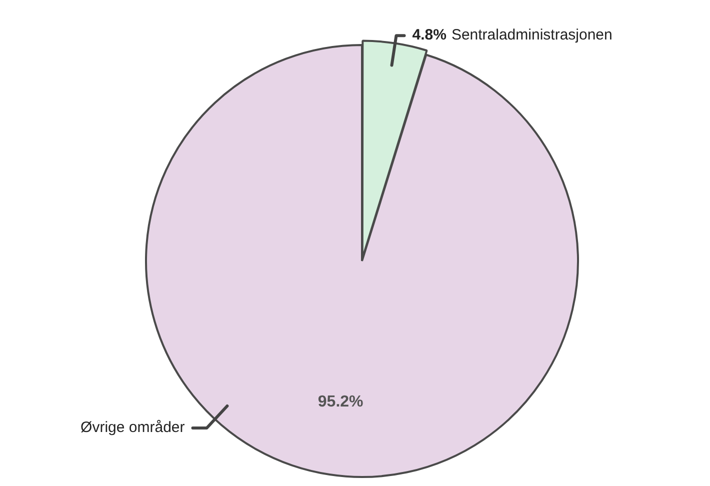  I want to click on data-label: 4.8%, so click(429, 35).